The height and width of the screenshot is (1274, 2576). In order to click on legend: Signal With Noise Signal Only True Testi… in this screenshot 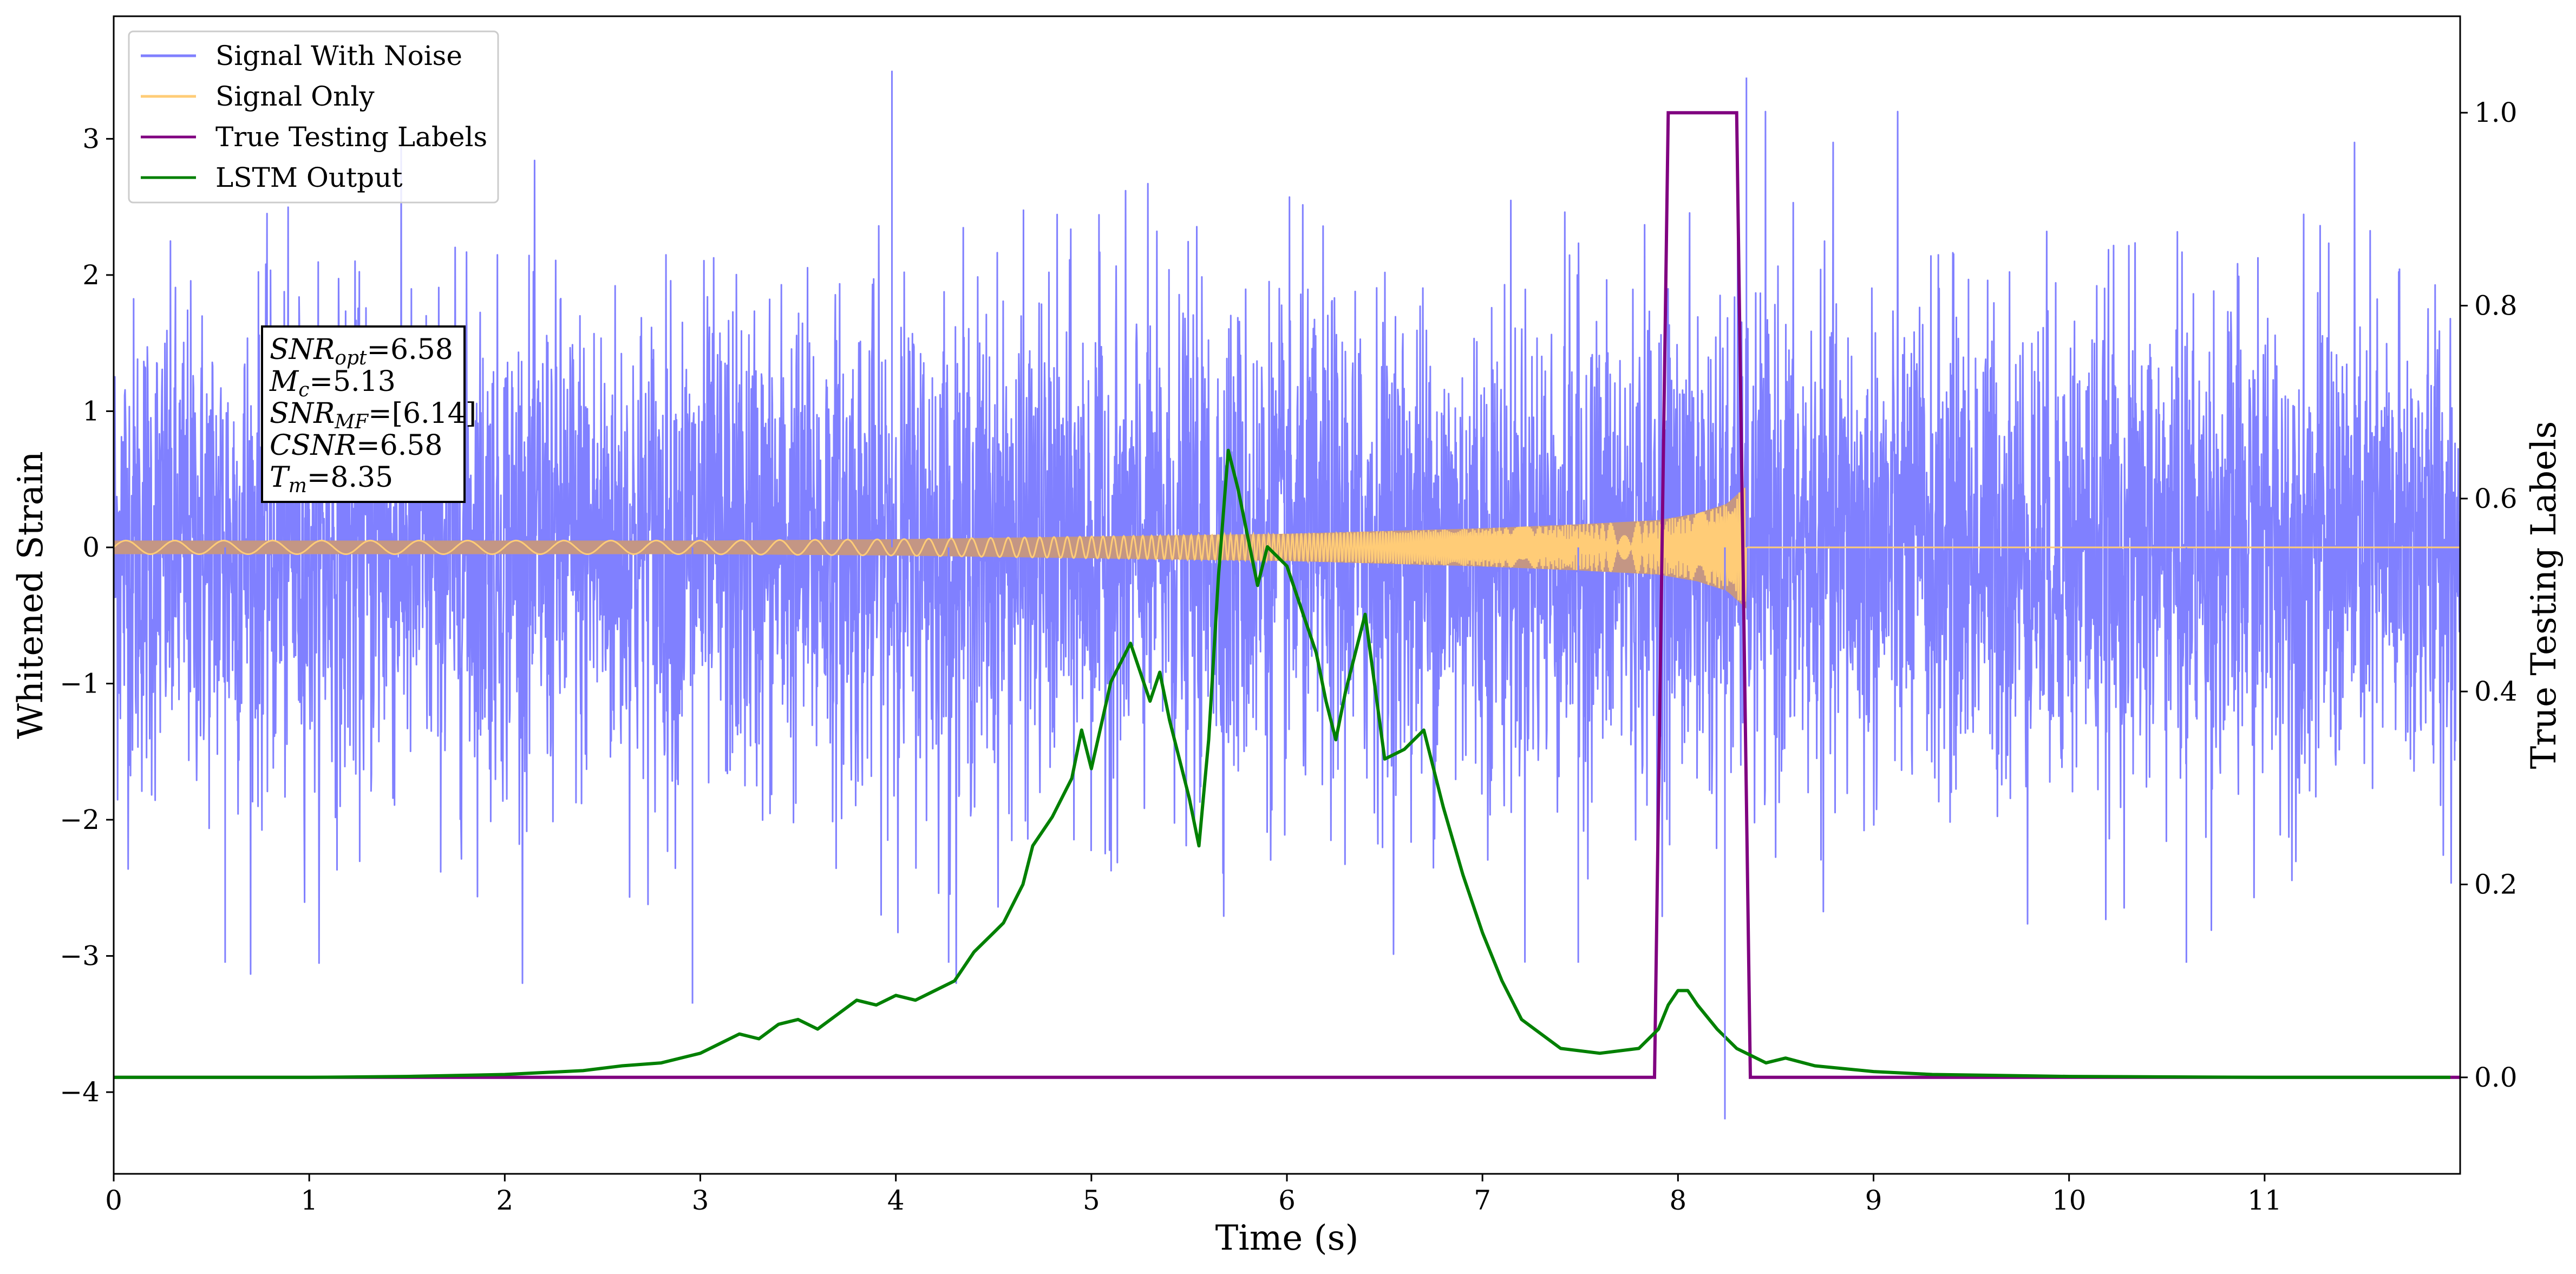, I will do `click(313, 117)`.